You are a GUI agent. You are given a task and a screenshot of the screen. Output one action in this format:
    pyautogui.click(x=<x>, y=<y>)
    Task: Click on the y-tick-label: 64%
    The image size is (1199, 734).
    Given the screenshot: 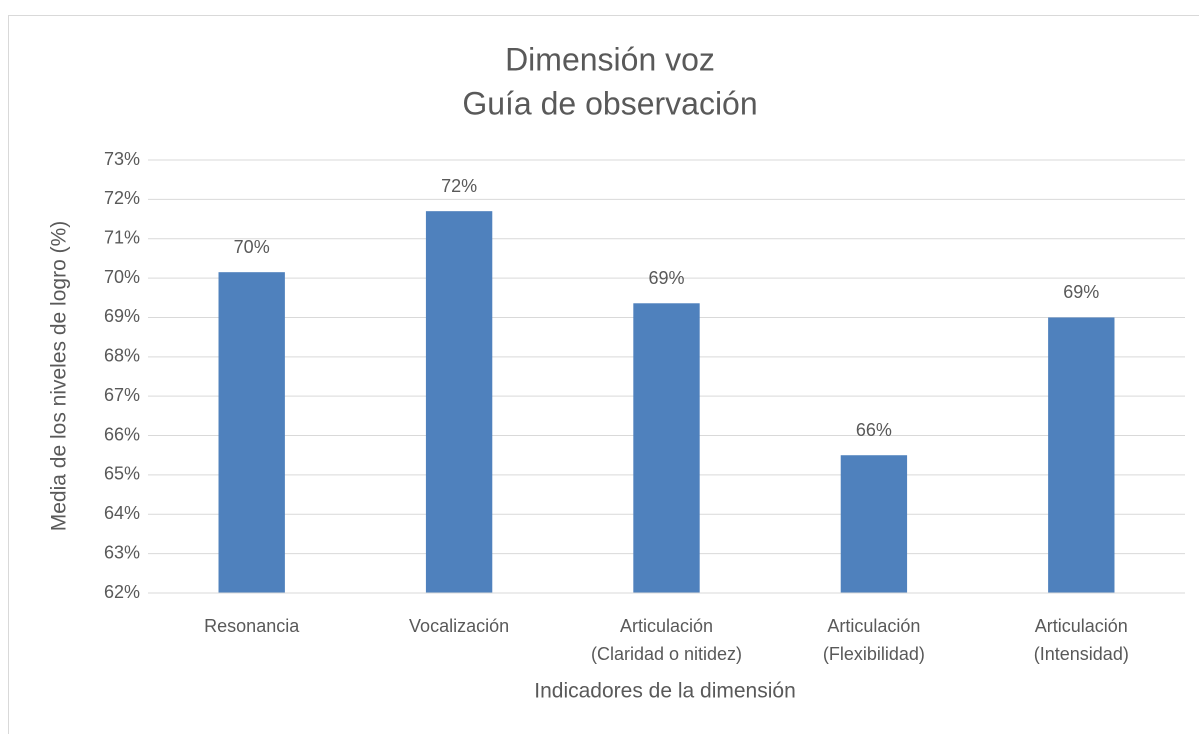 What is the action you would take?
    pyautogui.click(x=122, y=513)
    